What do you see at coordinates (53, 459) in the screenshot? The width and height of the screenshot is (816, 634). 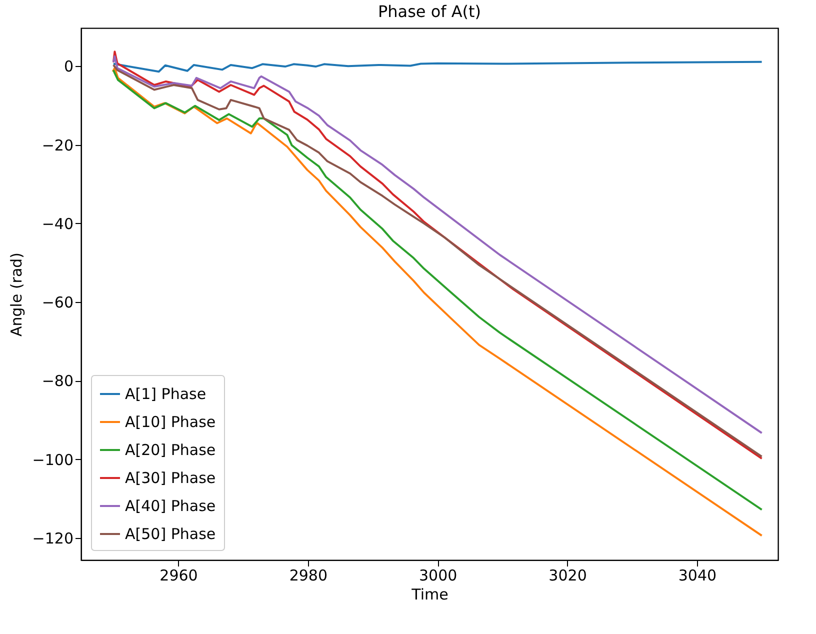 I see `y-tick-label: −100` at bounding box center [53, 459].